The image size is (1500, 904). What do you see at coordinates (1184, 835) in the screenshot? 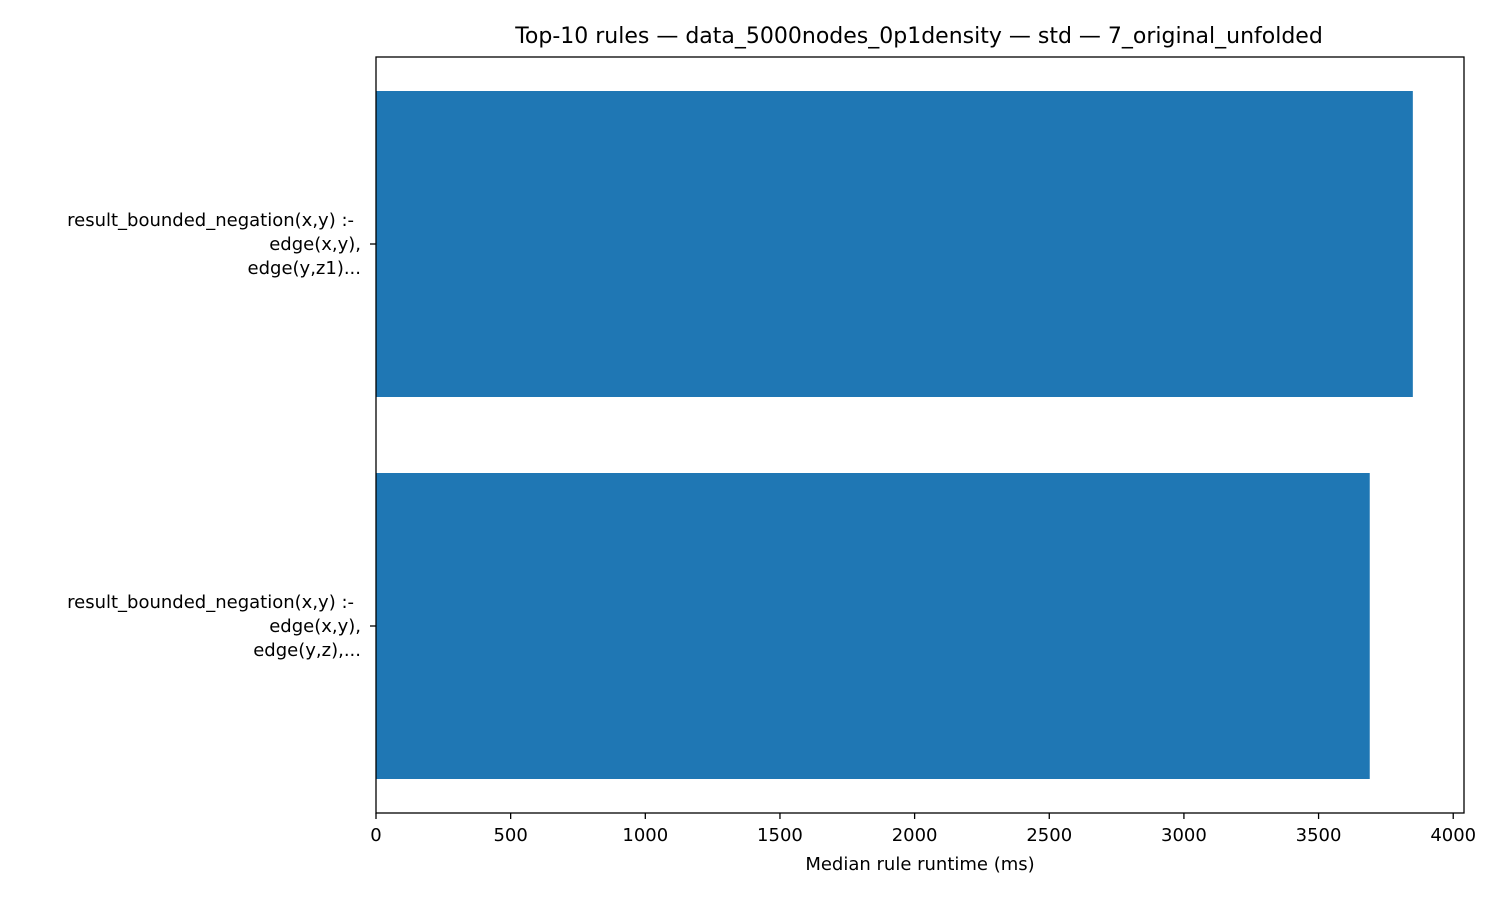
I see `x-tick-label: 3000` at bounding box center [1184, 835].